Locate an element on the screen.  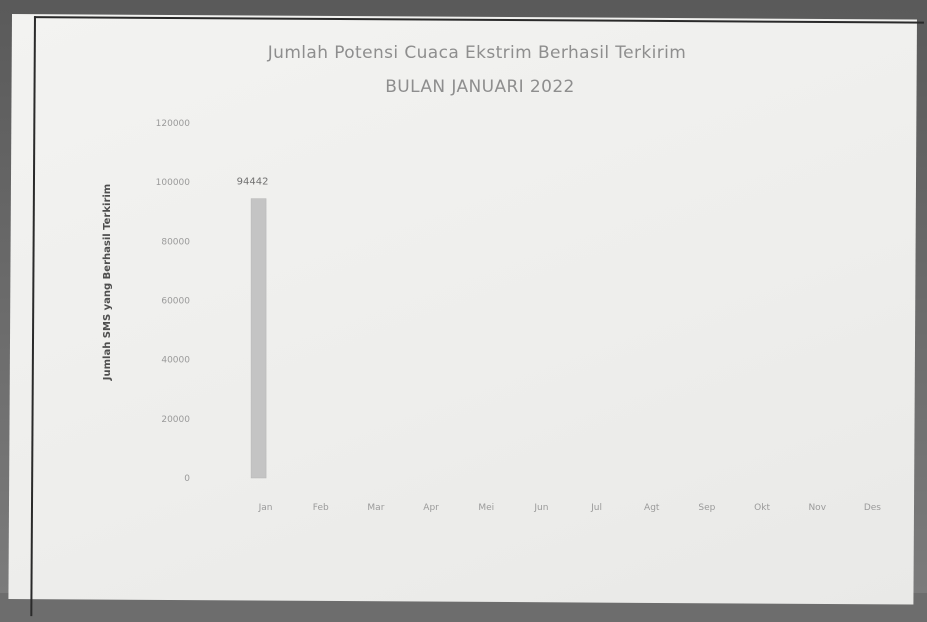
x-tick-label: Jul is located at coordinates (596, 508).